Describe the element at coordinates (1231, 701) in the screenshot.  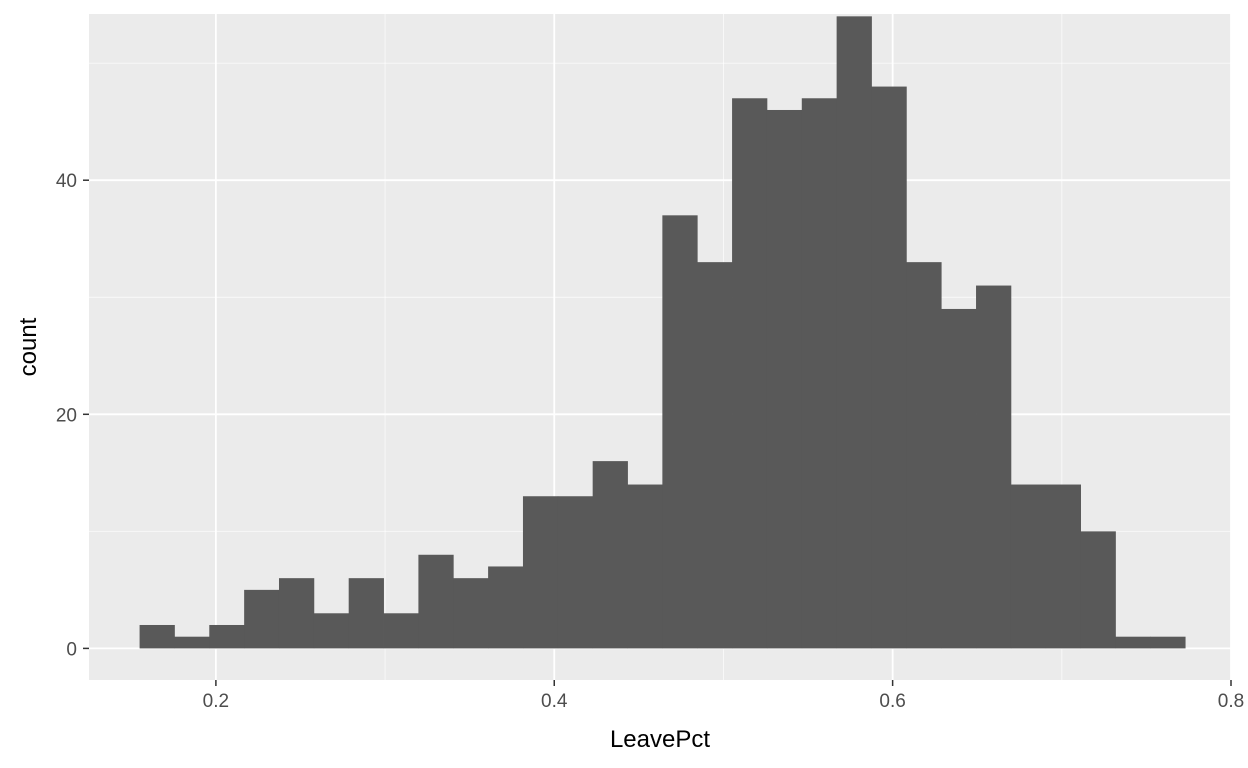
I see `x-tick-label: 0.8` at that location.